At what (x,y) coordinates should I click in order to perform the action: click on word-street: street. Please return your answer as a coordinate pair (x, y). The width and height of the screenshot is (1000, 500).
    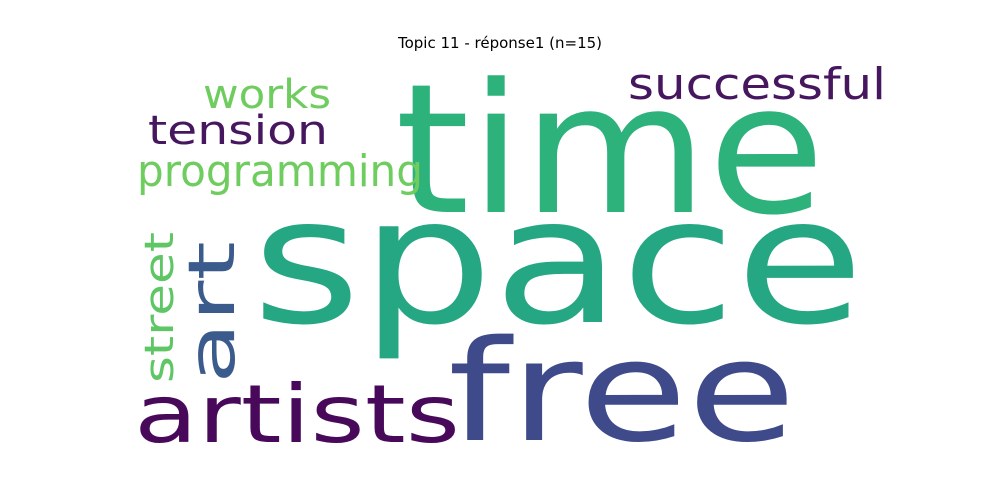
    Looking at the image, I should click on (160, 307).